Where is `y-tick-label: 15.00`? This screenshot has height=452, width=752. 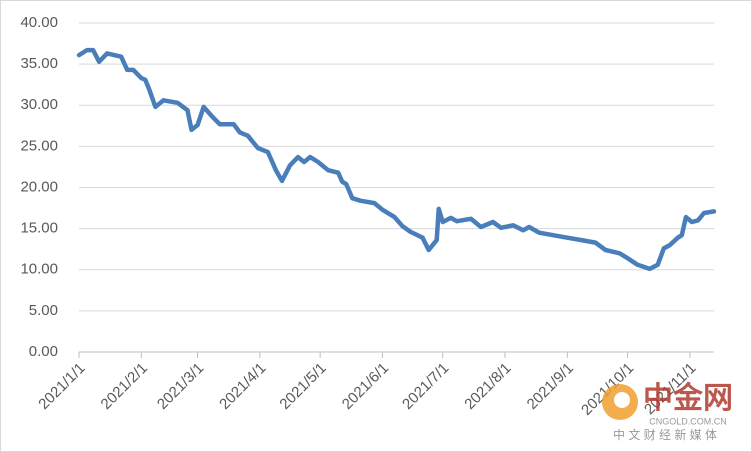 y-tick-label: 15.00 is located at coordinates (39, 228).